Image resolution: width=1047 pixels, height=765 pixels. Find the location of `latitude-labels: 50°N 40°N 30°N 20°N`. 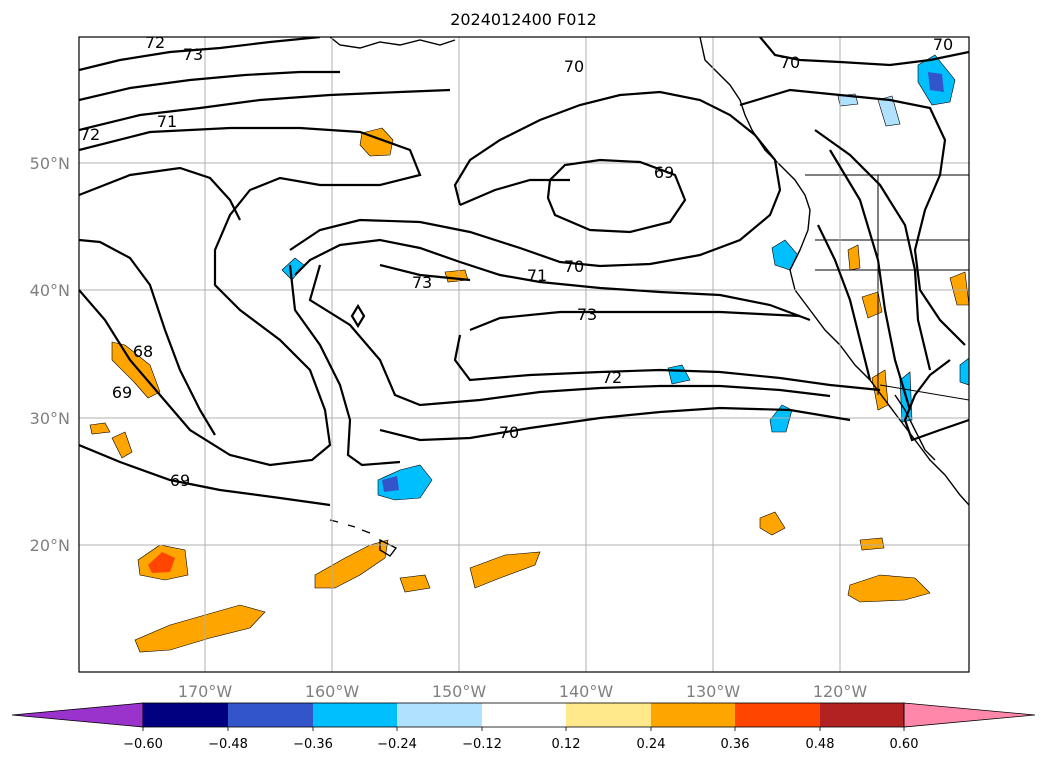

latitude-labels: 50°N 40°N 30°N 20°N is located at coordinates (50, 354).